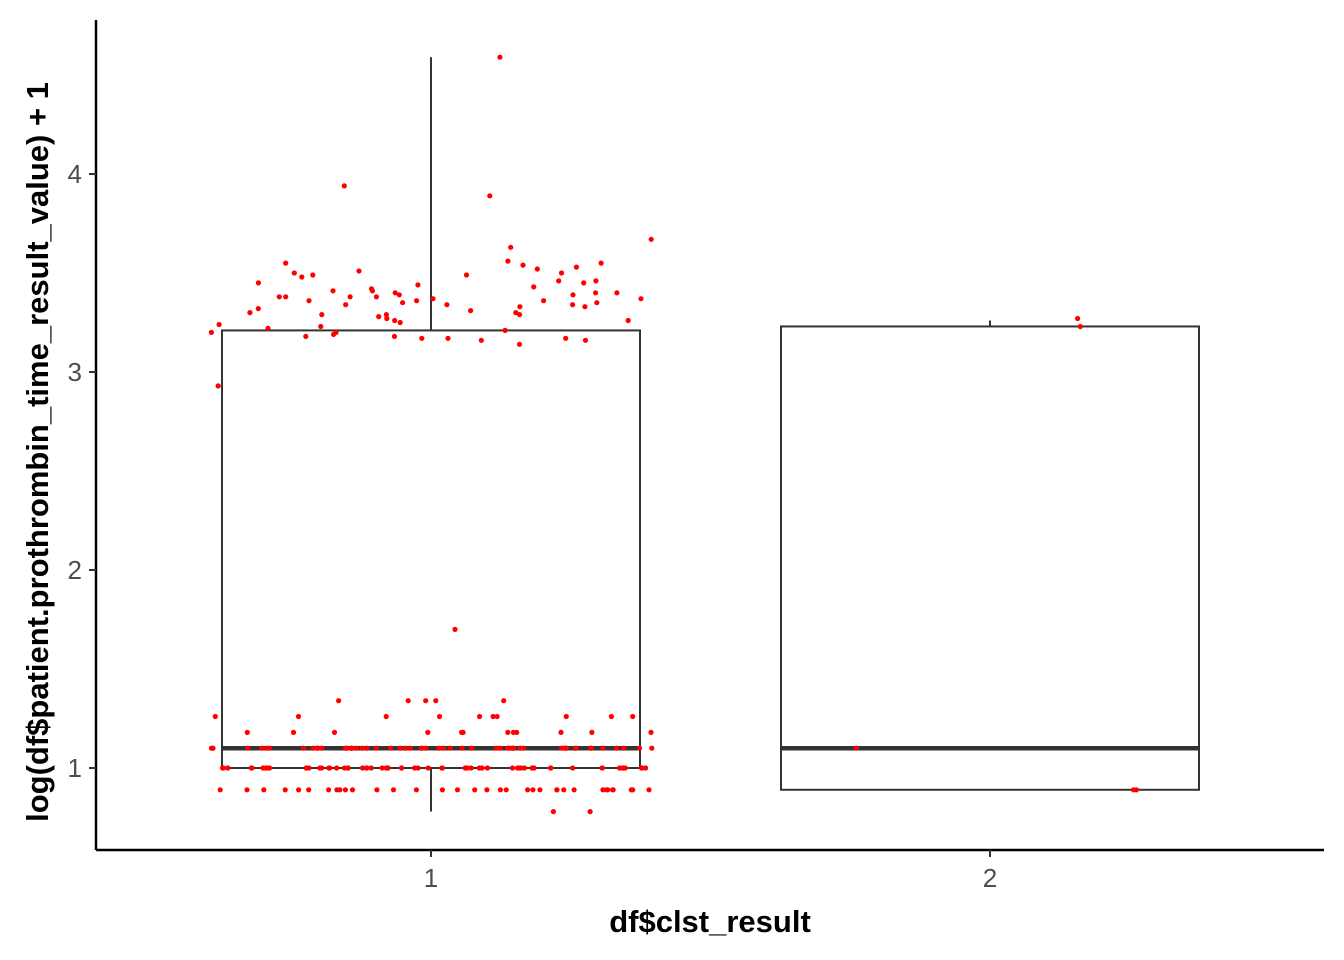 This screenshot has height=960, width=1344. I want to click on x-tick-label: 2, so click(990, 878).